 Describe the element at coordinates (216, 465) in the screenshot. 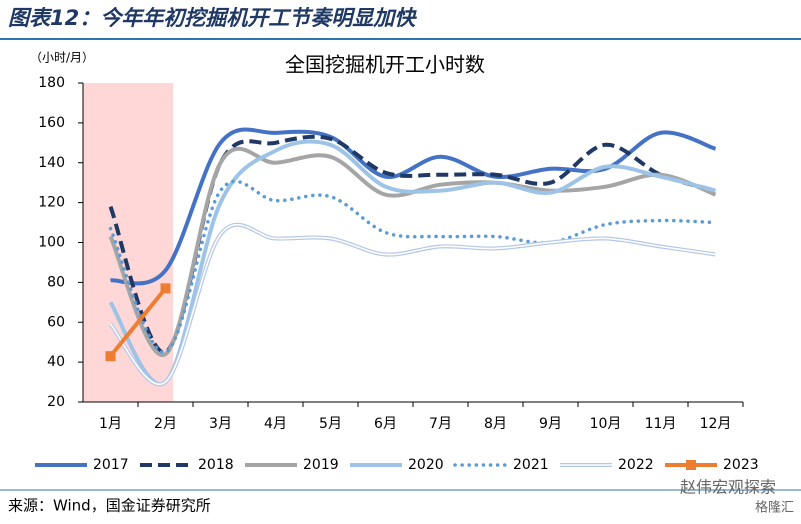

I see `legend-label: 2018` at that location.